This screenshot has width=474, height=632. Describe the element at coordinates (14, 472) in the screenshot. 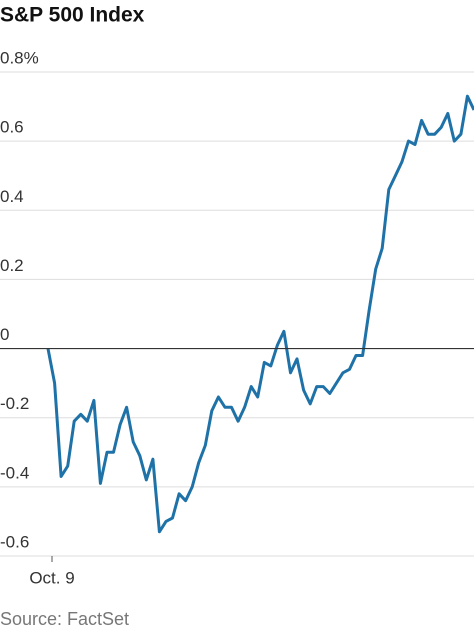

I see `y-tick-label: -0.4` at that location.